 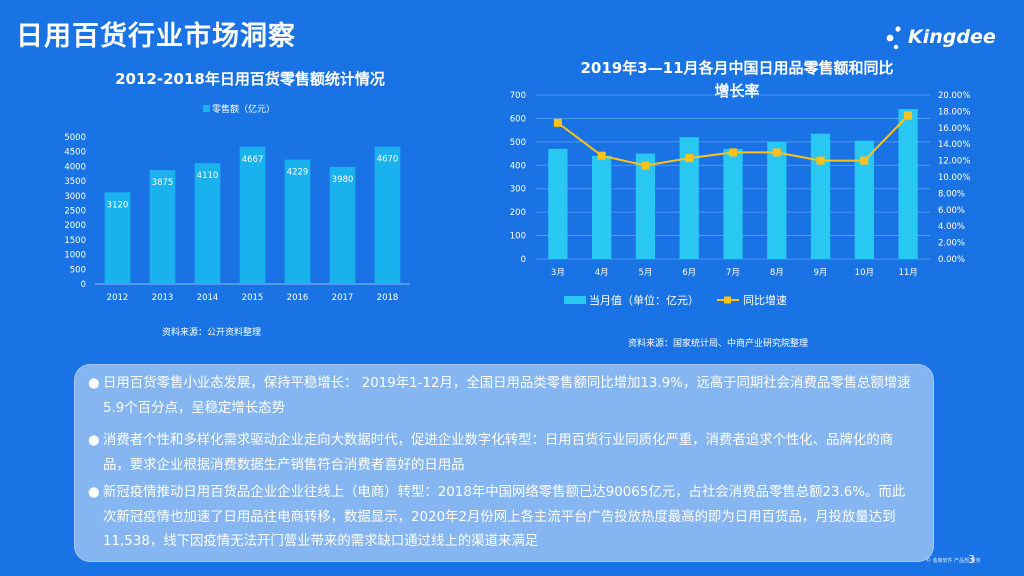 What do you see at coordinates (689, 273) in the screenshot?
I see `chart-right-x-tick: 6月` at bounding box center [689, 273].